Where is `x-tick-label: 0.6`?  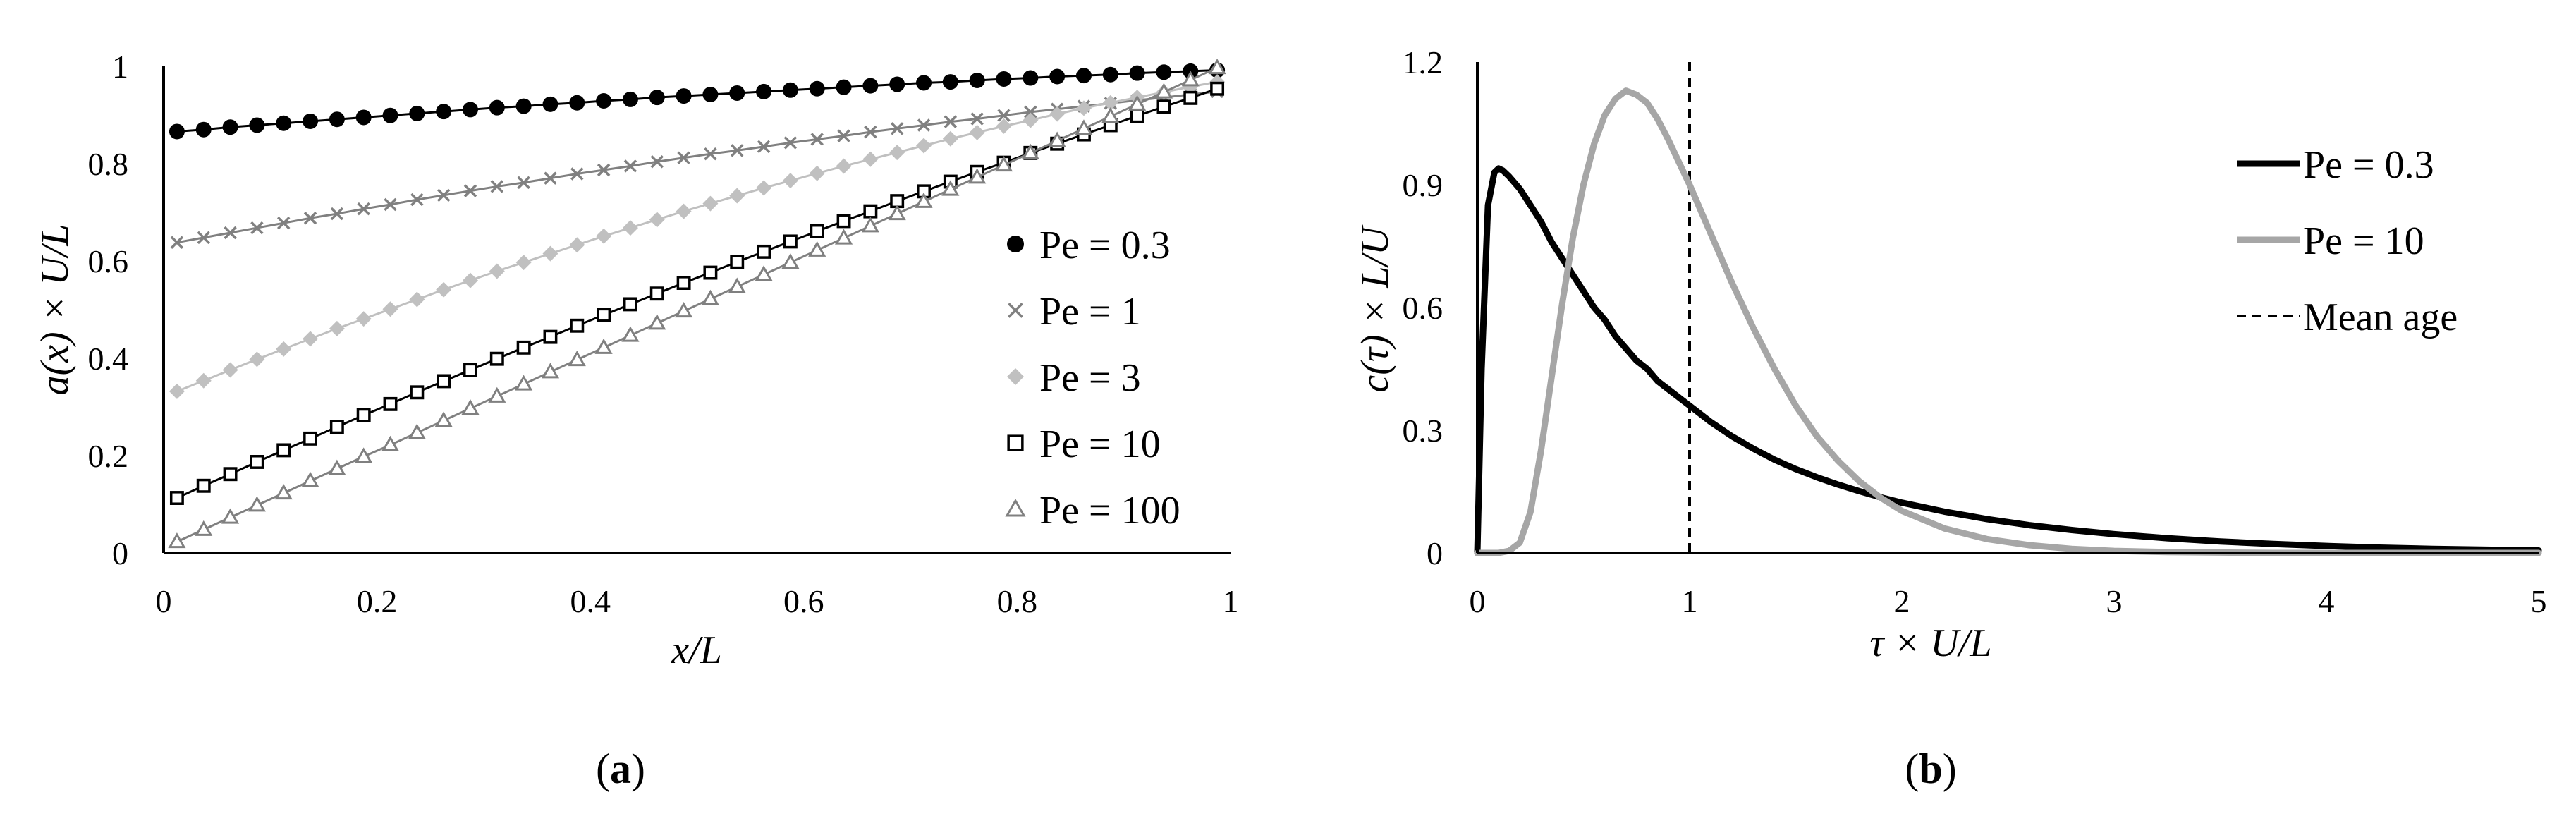
x-tick-label: 0.6 is located at coordinates (803, 601).